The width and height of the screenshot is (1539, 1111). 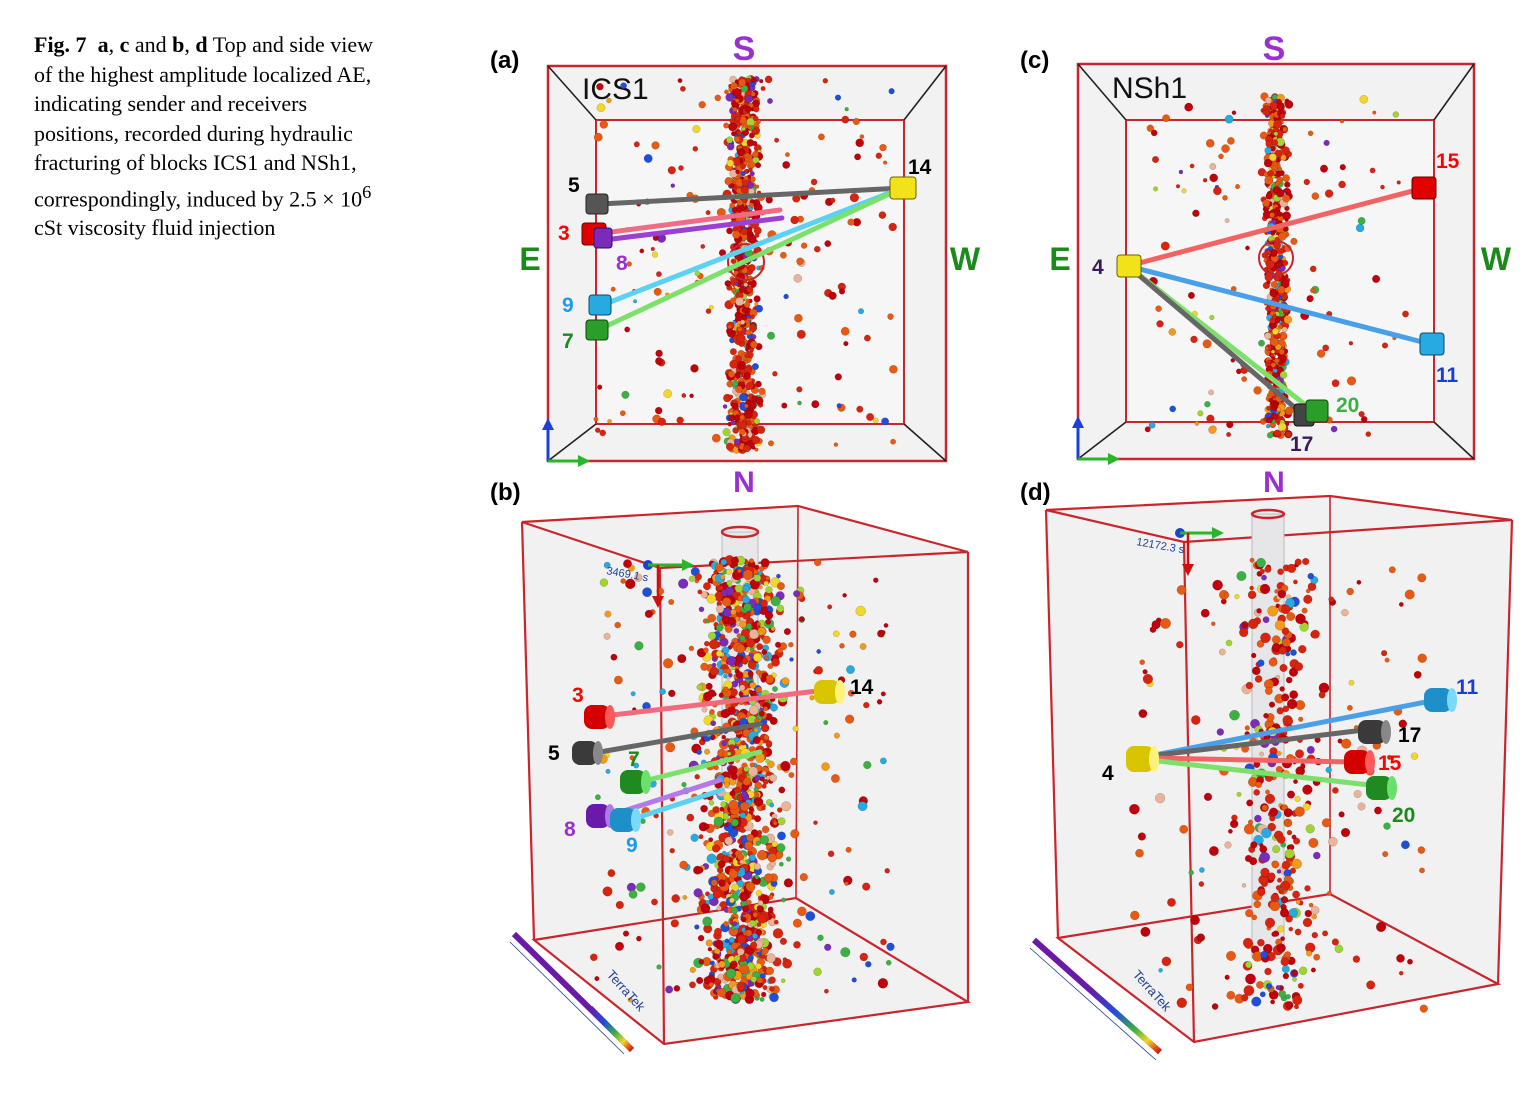 What do you see at coordinates (114, 44) in the screenshot?
I see `caption-sep: ,` at bounding box center [114, 44].